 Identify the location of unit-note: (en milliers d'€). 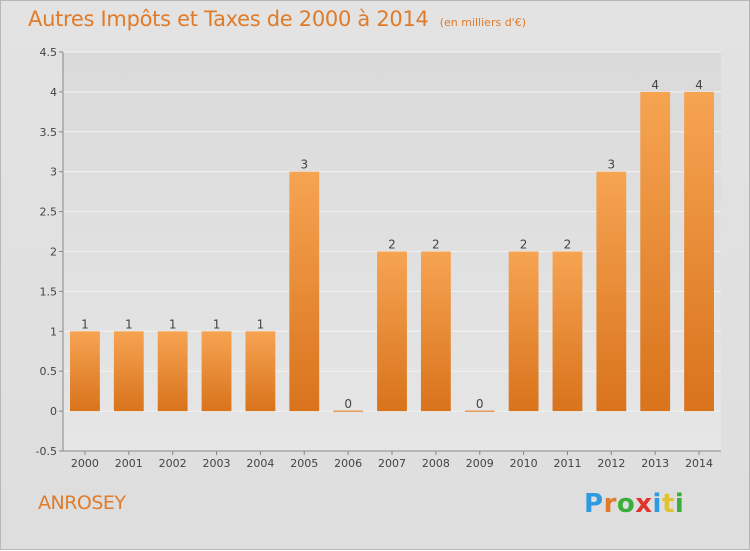
(482, 22).